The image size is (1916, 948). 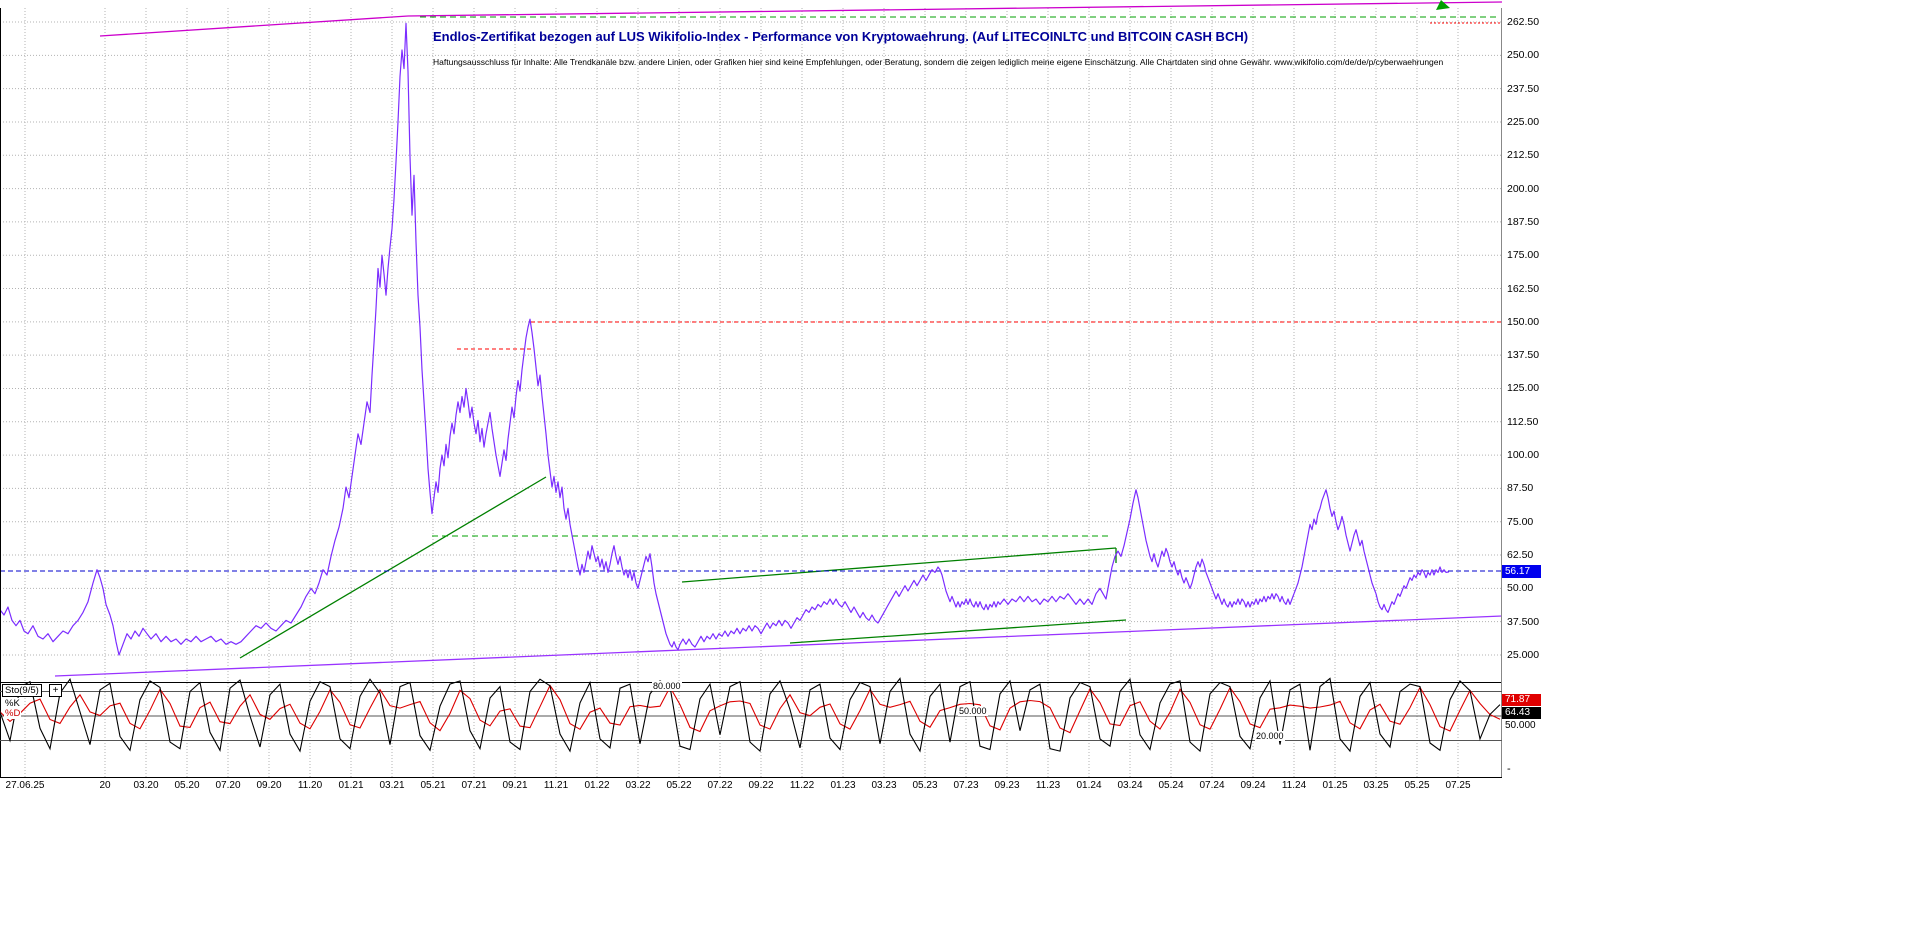 I want to click on time-axis-label: 05.22, so click(x=679, y=785).